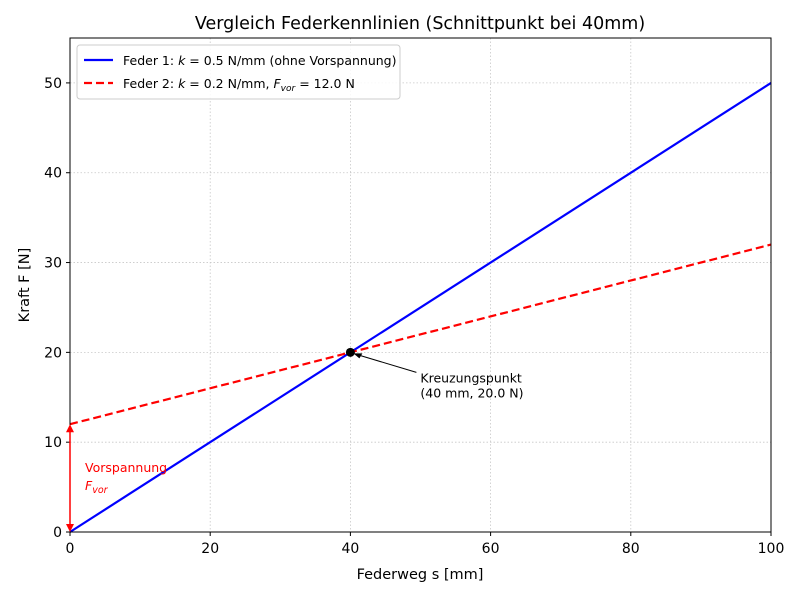 The height and width of the screenshot is (600, 800). Describe the element at coordinates (70, 528) in the screenshot. I see `preload-arrow-head-bottom` at that location.